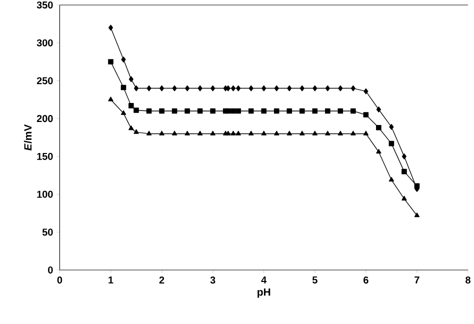 This screenshot has height=324, width=474. What do you see at coordinates (45, 194) in the screenshot?
I see `y-tick-label: 100` at bounding box center [45, 194].